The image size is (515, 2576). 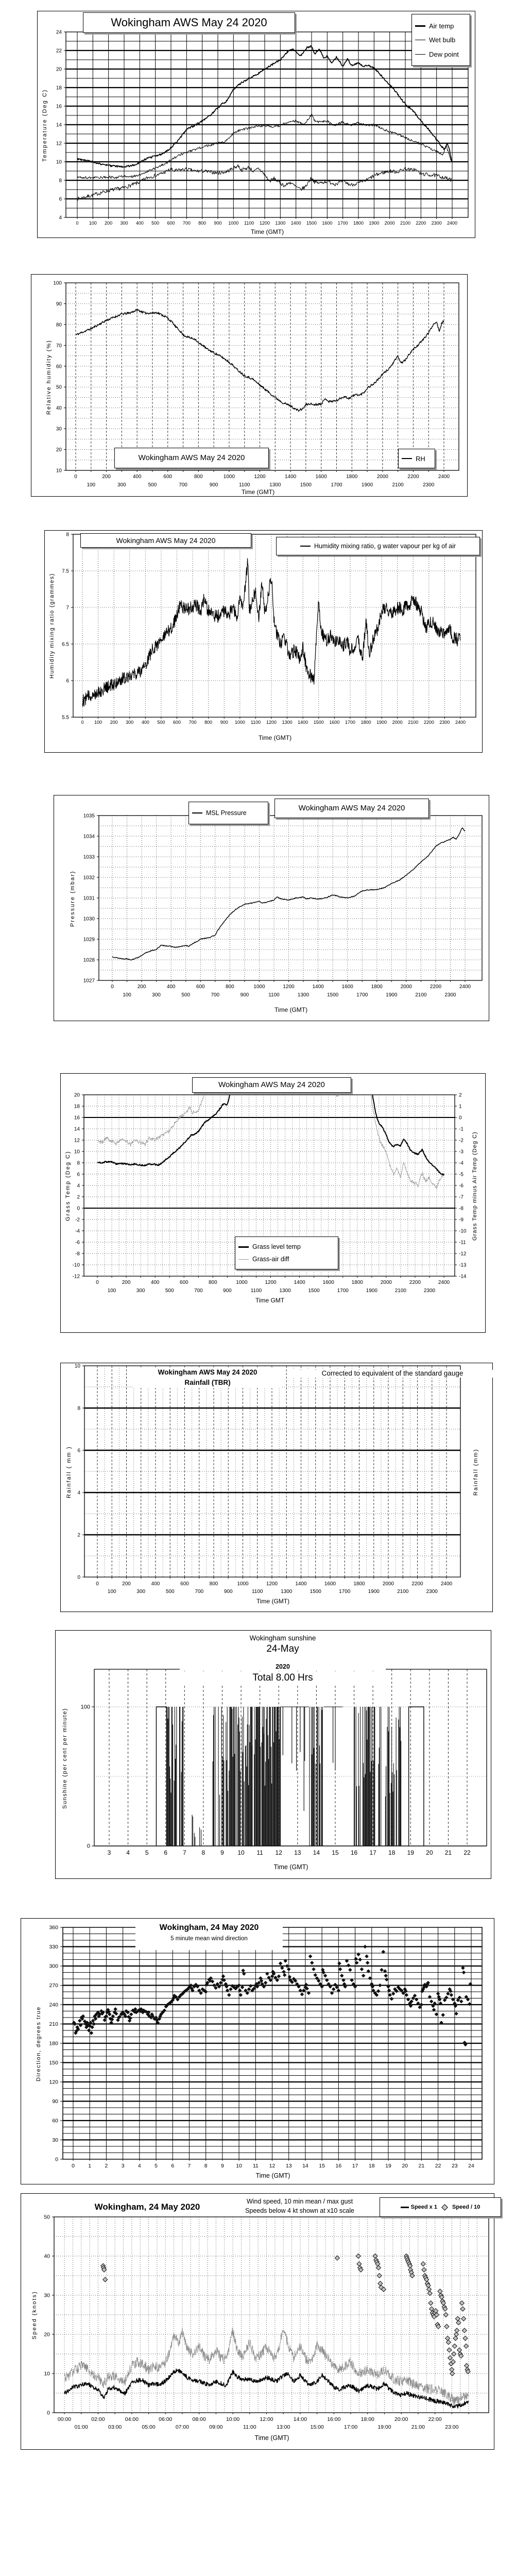 What do you see at coordinates (54, 1985) in the screenshot?
I see `svg-text: 270` at bounding box center [54, 1985].